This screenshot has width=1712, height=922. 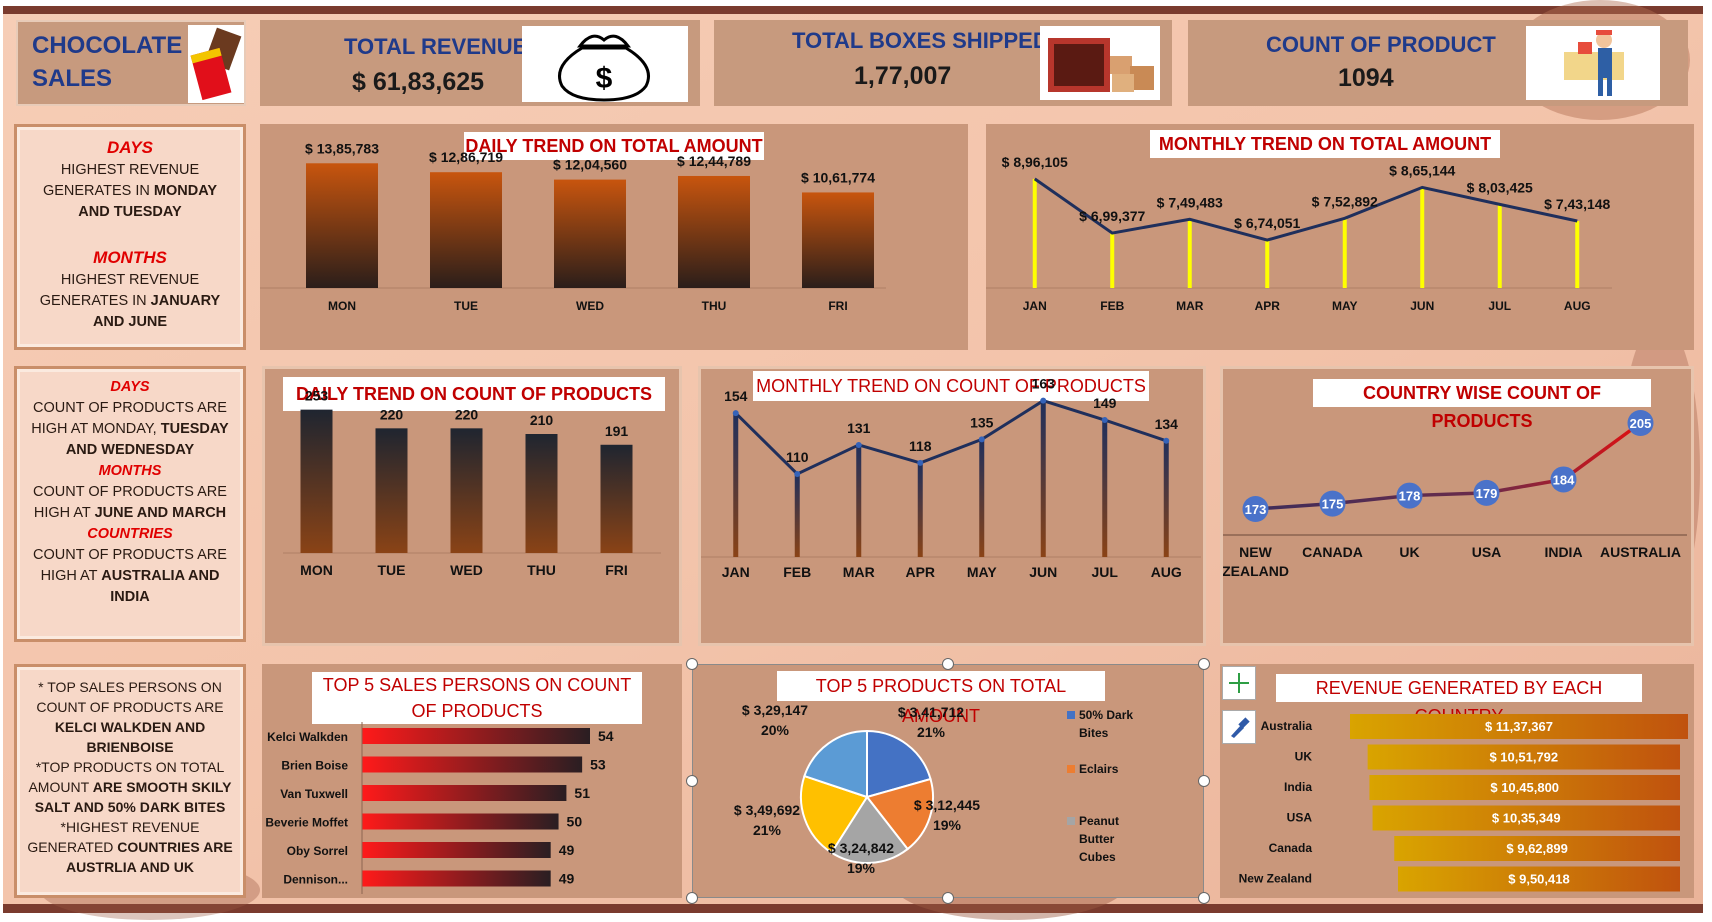 What do you see at coordinates (951, 386) in the screenshot?
I see `chart-title: MONTHLY TREND ON COUNT OF PRODUCTS` at bounding box center [951, 386].